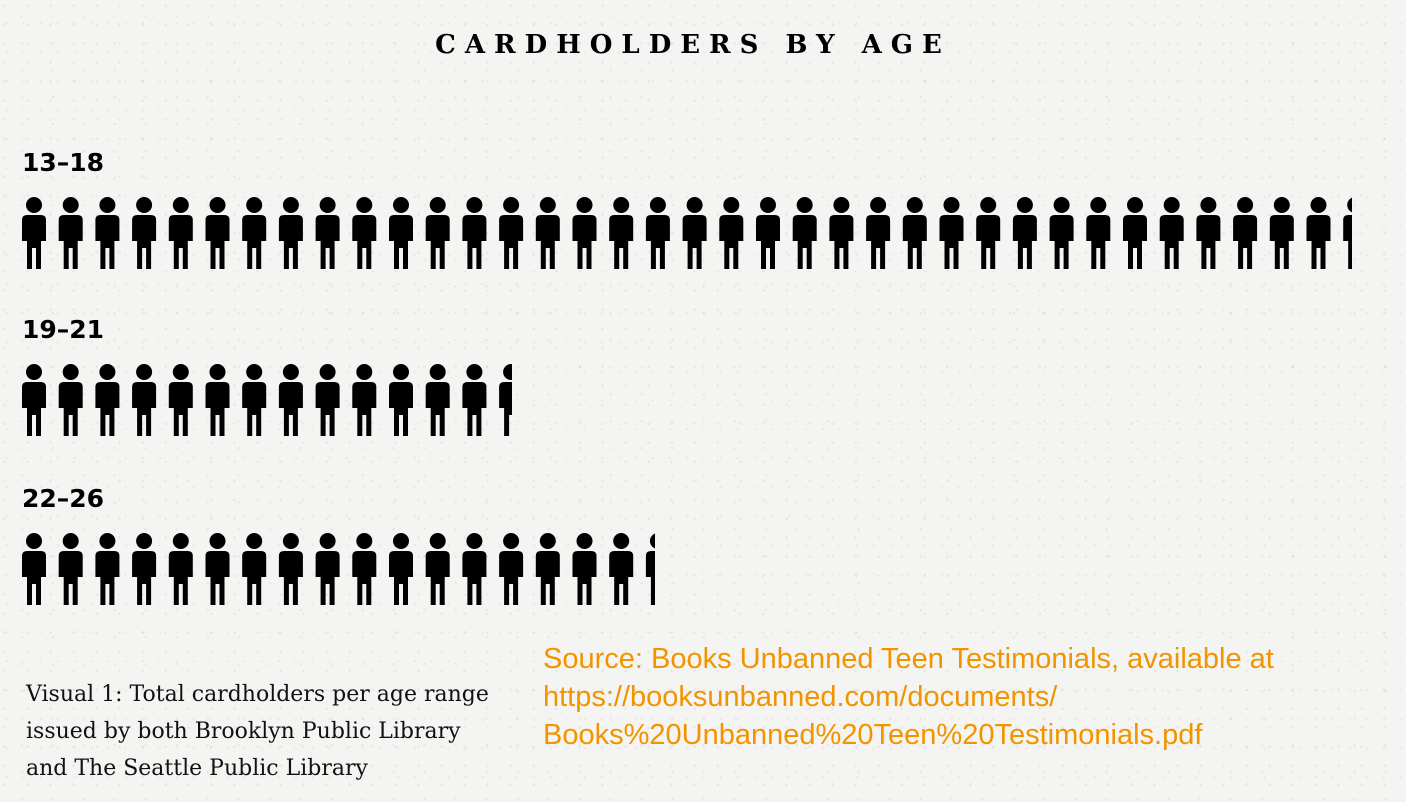 The image size is (1406, 802). Describe the element at coordinates (63, 162) in the screenshot. I see `group-label-13-18: 13–18` at that location.